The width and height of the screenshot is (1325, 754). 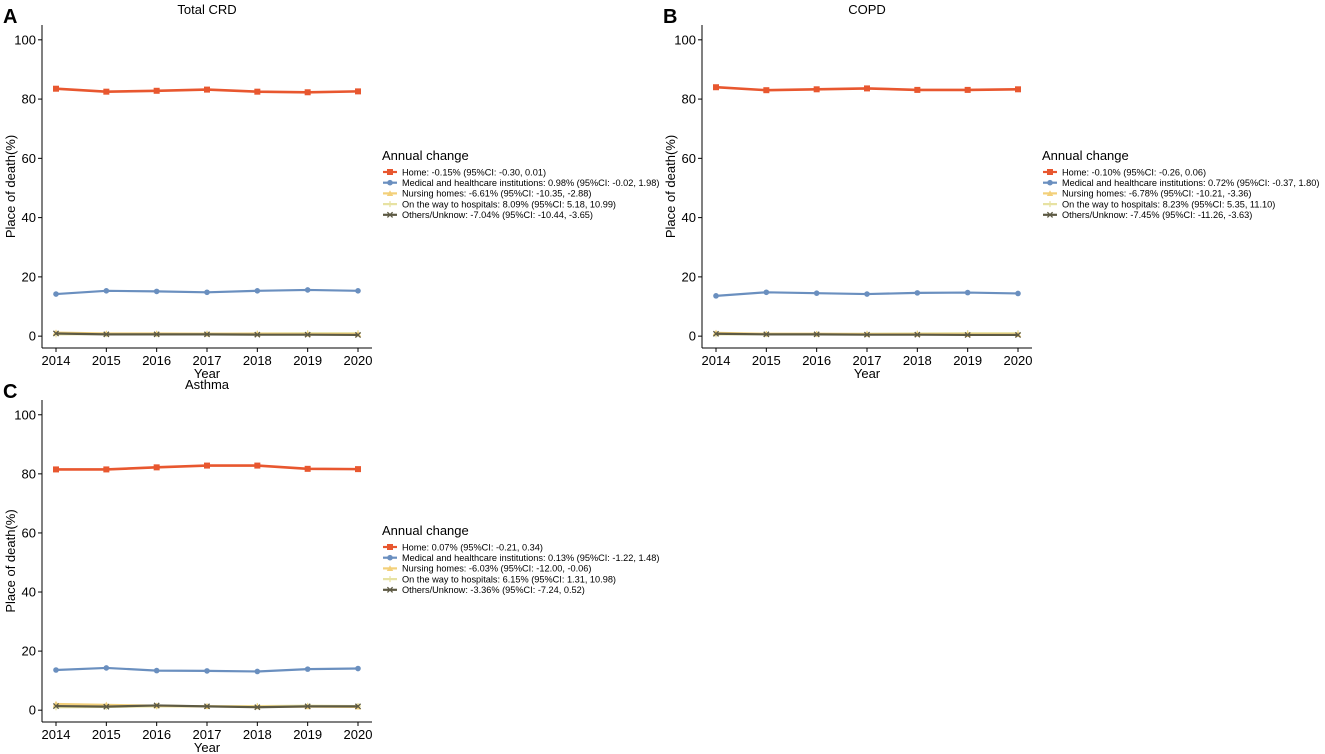 I want to click on panel-label: C, so click(x=10, y=392).